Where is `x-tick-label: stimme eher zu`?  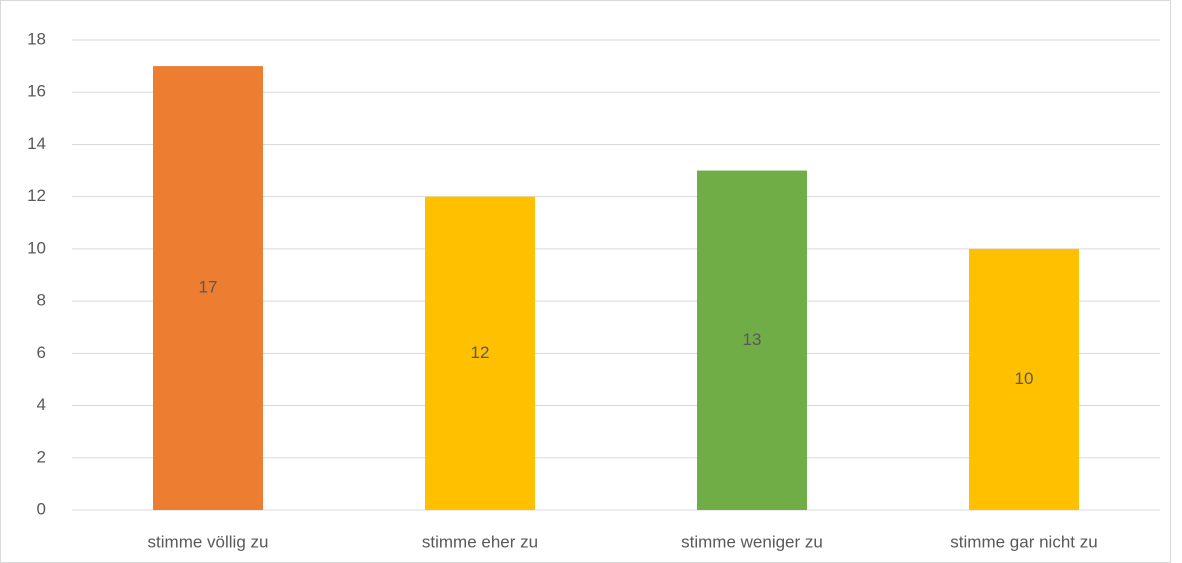 x-tick-label: stimme eher zu is located at coordinates (480, 541).